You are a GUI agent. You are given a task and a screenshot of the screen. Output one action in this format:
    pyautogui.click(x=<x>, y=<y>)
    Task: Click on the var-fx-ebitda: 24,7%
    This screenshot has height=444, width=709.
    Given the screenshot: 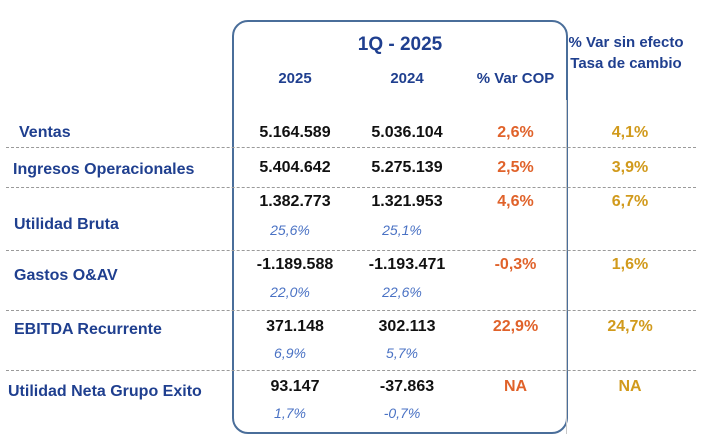 What is the action you would take?
    pyautogui.click(x=630, y=326)
    